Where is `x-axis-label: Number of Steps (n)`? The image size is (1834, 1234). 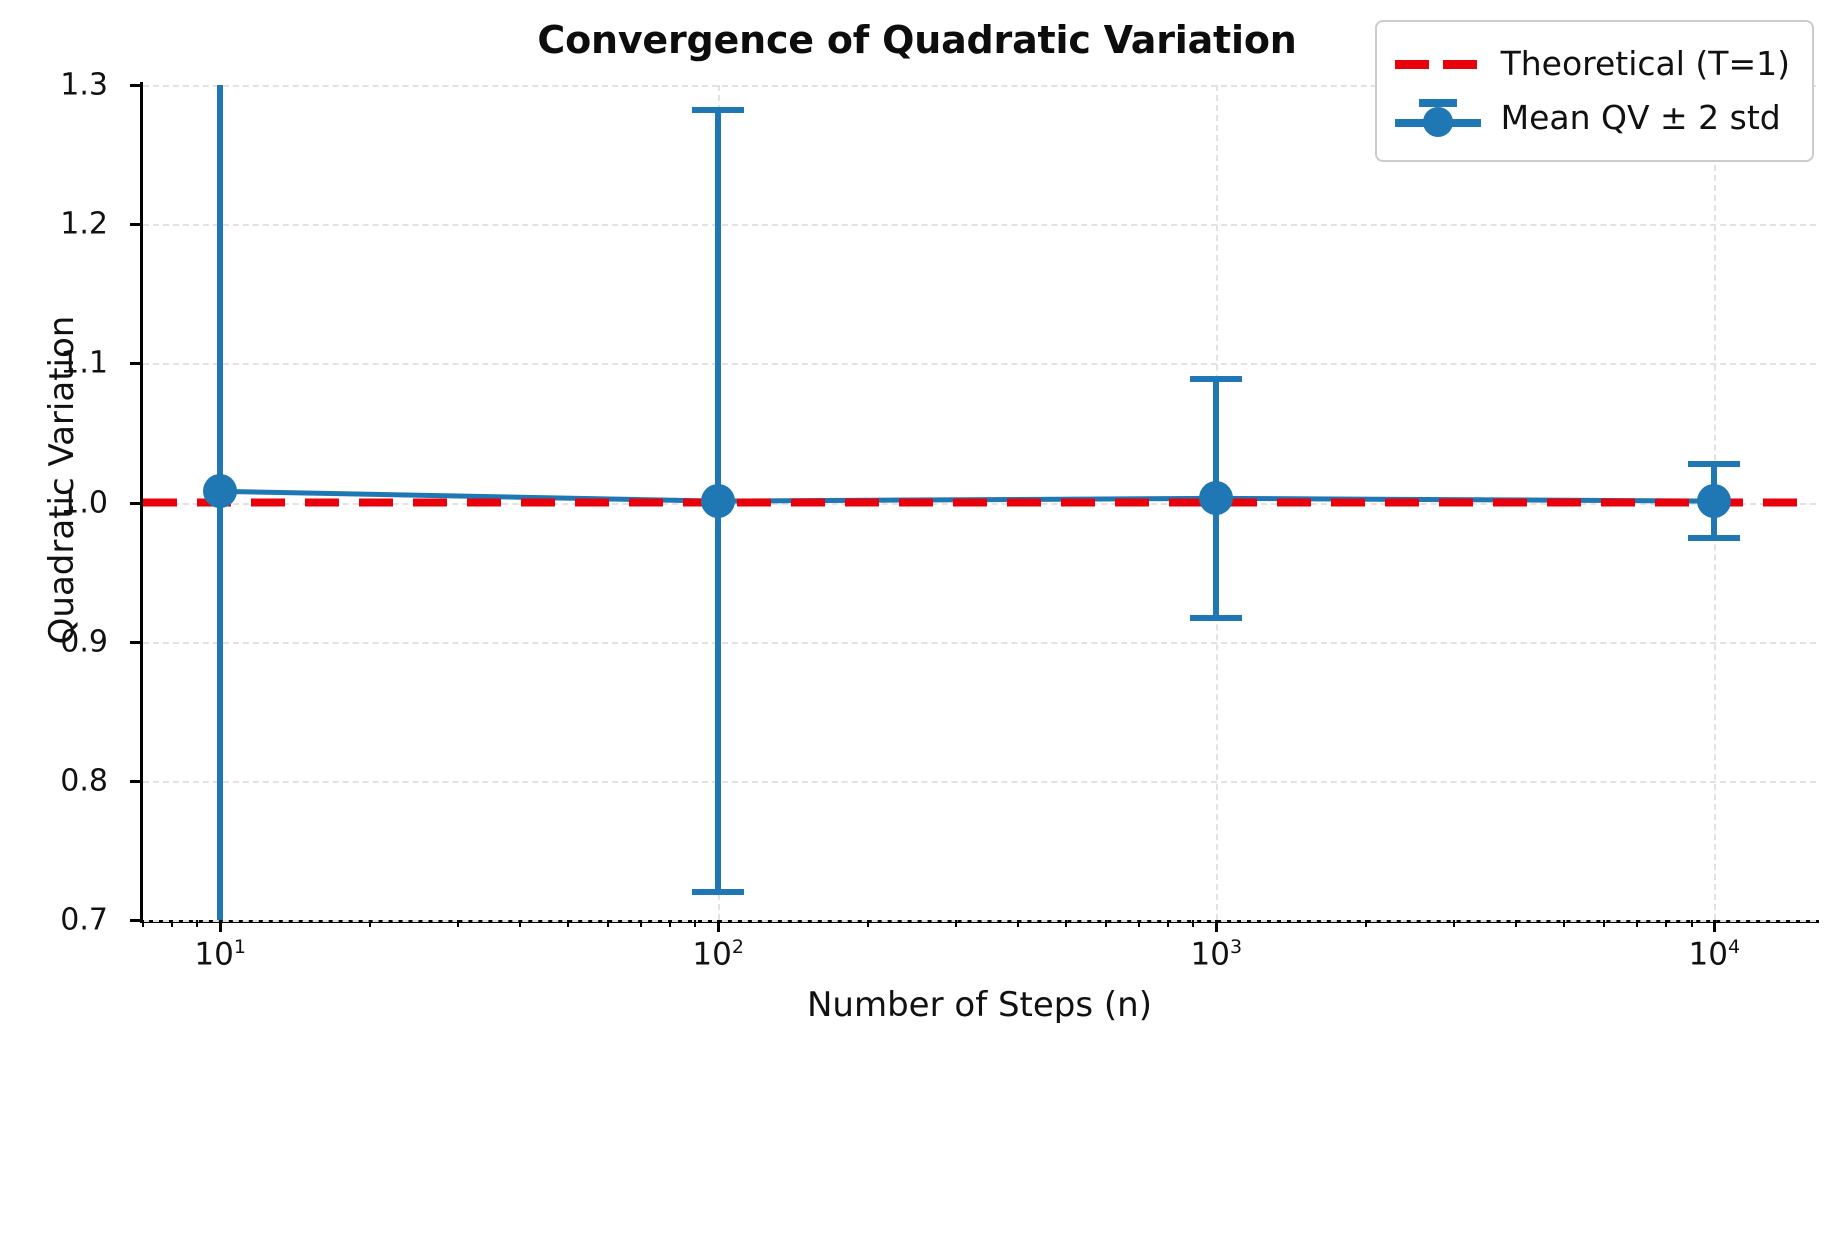
x-axis-label: Number of Steps (n) is located at coordinates (979, 1005).